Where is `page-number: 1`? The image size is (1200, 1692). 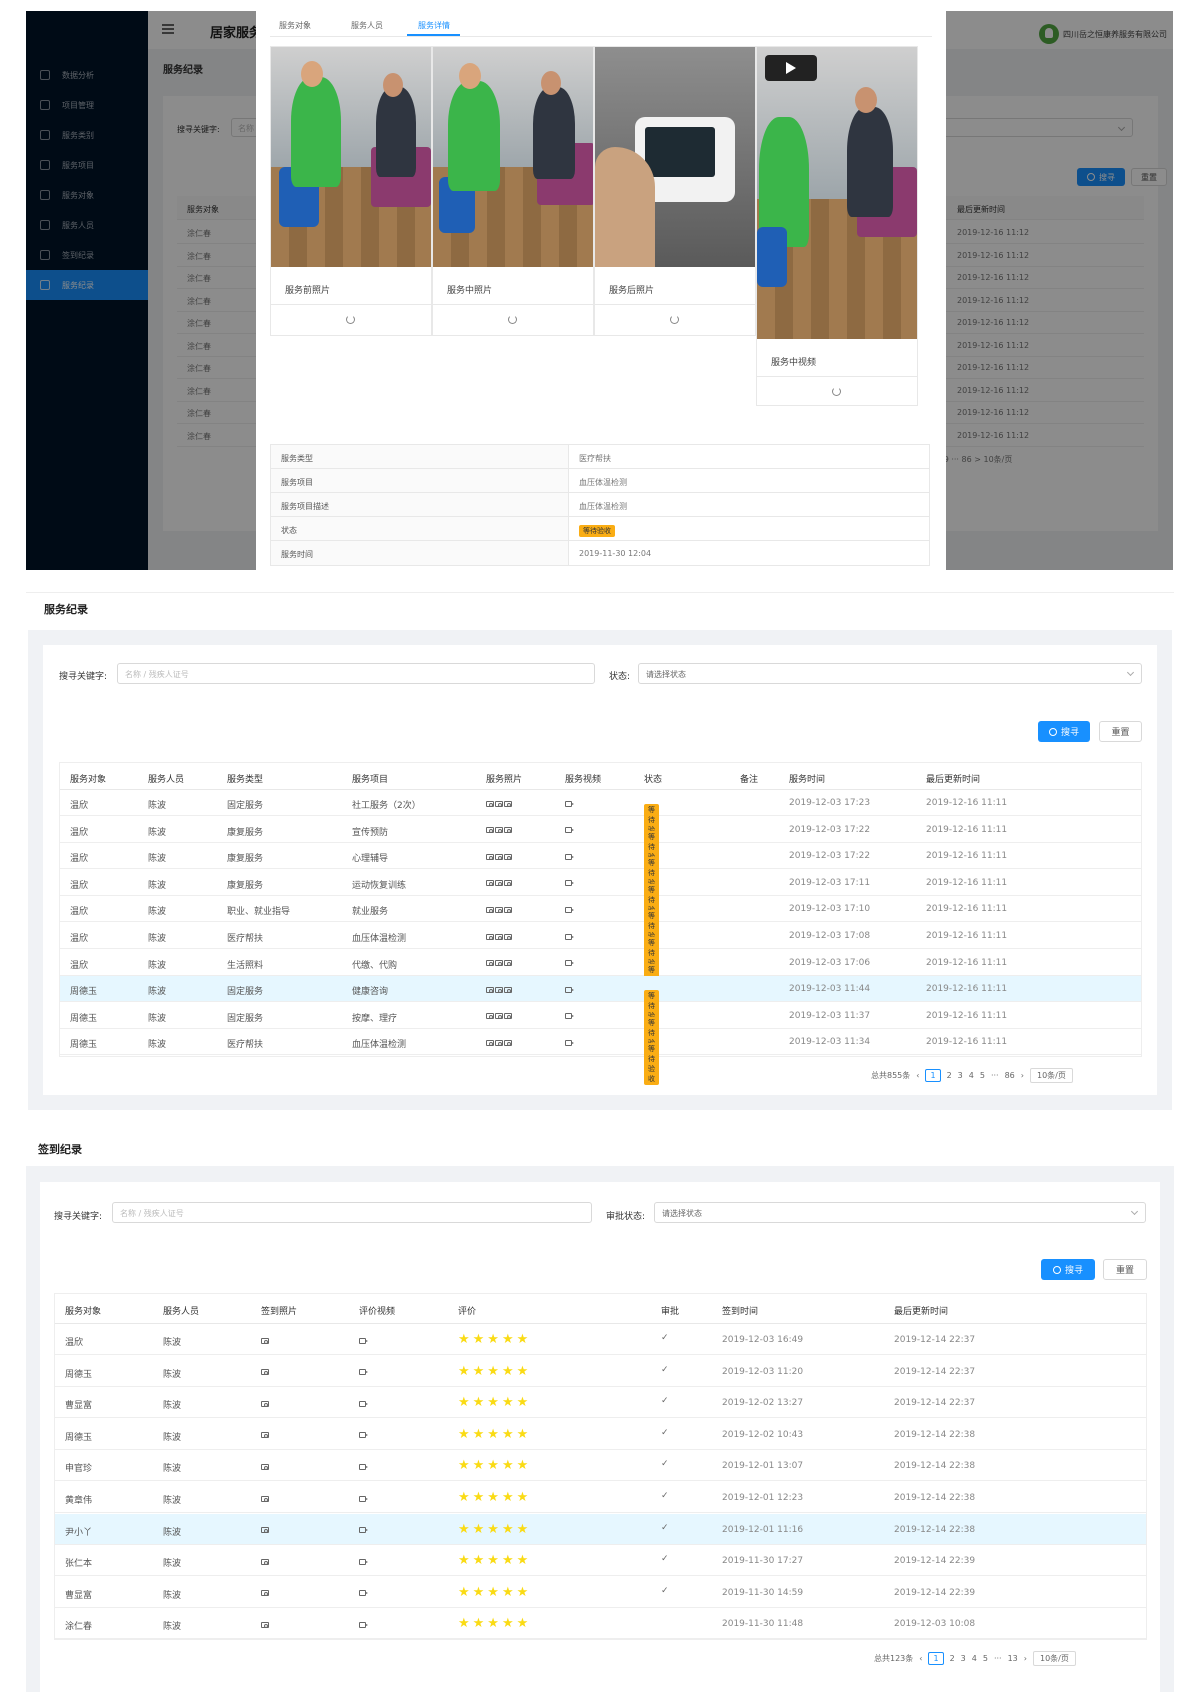
page-number: 1 is located at coordinates (933, 1075).